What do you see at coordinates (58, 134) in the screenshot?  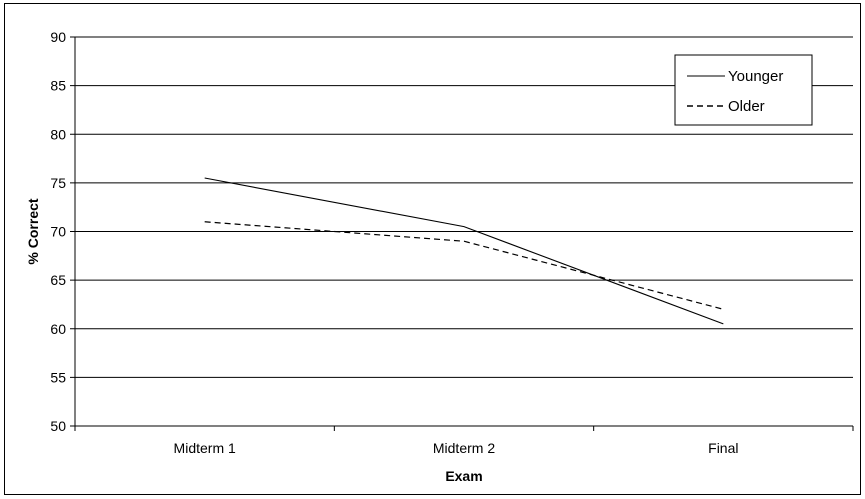 I see `y-tick-label: 80` at bounding box center [58, 134].